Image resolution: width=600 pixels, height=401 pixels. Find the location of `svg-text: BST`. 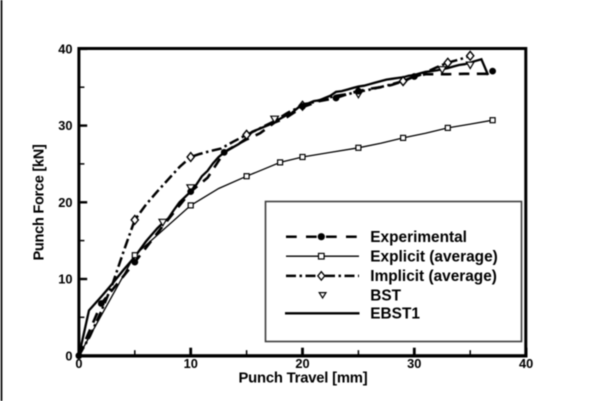

svg-text: BST is located at coordinates (385, 295).